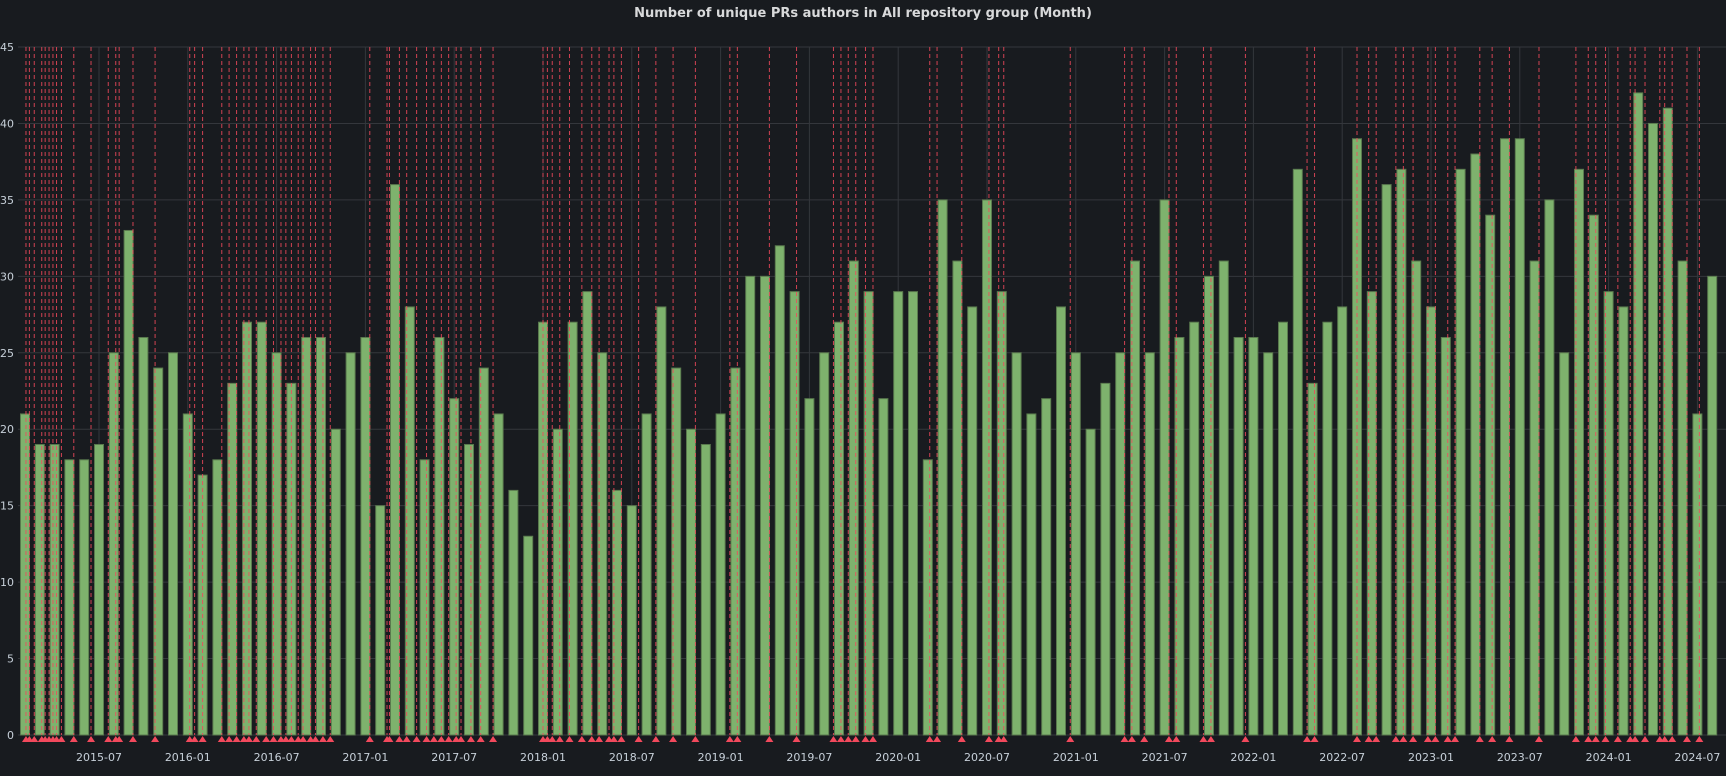 The height and width of the screenshot is (776, 1726). What do you see at coordinates (7, 47) in the screenshot?
I see `y-tick-label: 45` at bounding box center [7, 47].